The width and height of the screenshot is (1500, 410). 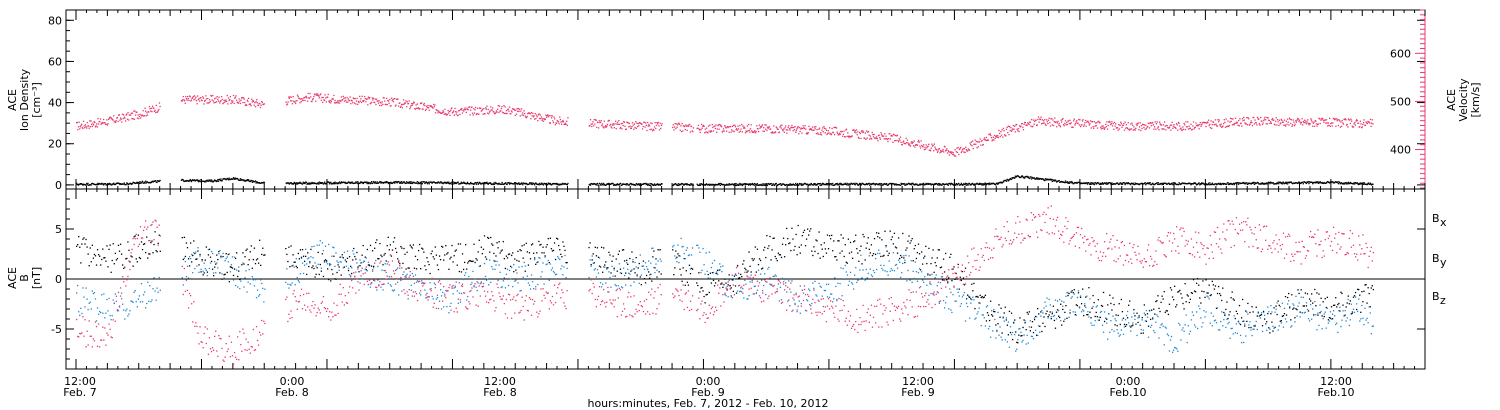 I want to click on top-panel-right-y-label: ACEVelocity[km/s], so click(x=1463, y=100).